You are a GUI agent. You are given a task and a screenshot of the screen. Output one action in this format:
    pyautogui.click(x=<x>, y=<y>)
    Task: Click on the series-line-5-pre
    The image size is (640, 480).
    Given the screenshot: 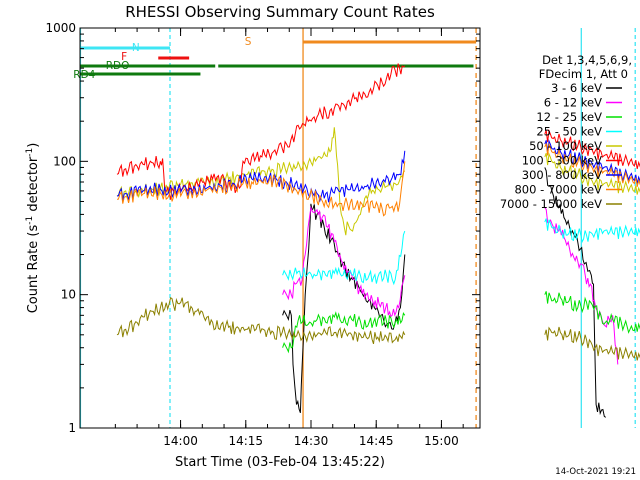 What is the action you would take?
    pyautogui.click(x=261, y=181)
    